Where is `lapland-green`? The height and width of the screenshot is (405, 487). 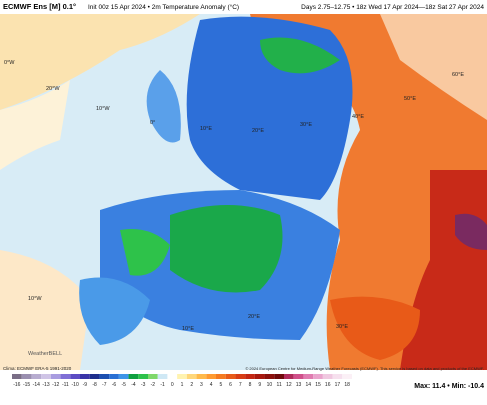
lapland-green is located at coordinates (300, 55).